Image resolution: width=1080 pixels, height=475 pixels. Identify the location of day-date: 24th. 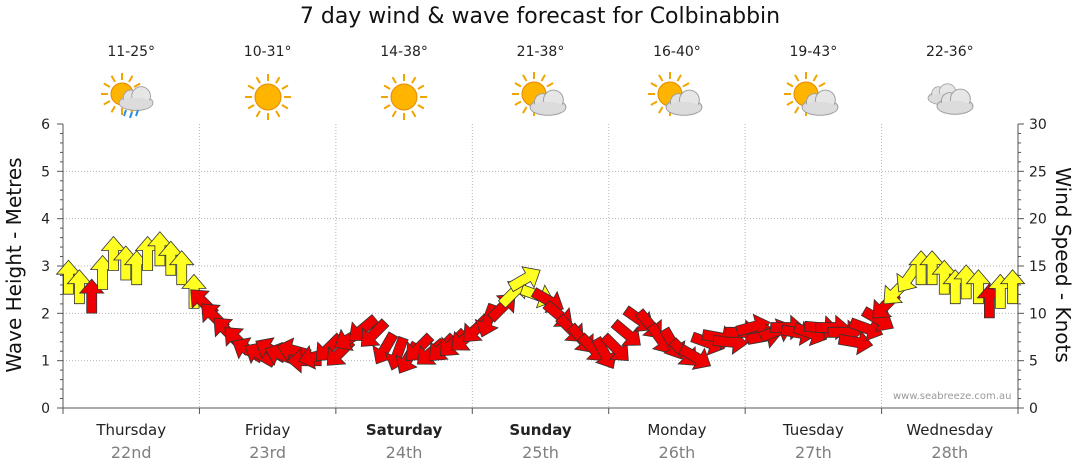
(404, 452).